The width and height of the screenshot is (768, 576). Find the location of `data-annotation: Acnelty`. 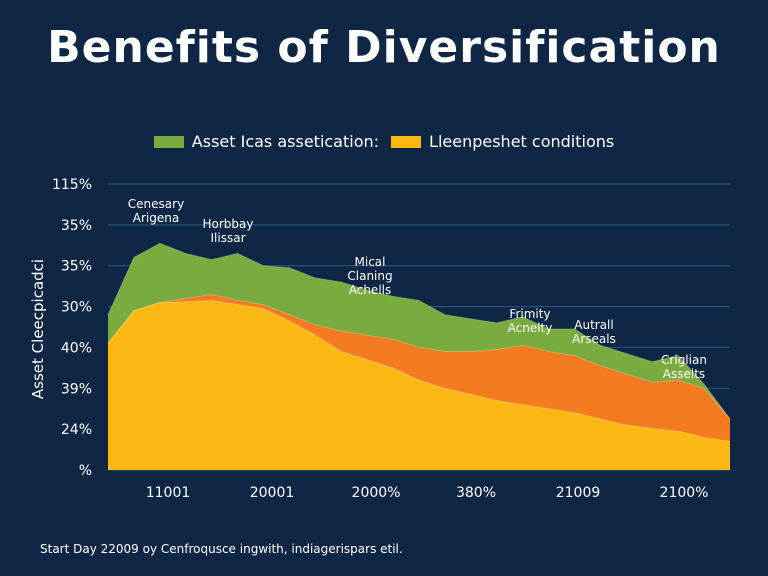

data-annotation: Acnelty is located at coordinates (530, 328).